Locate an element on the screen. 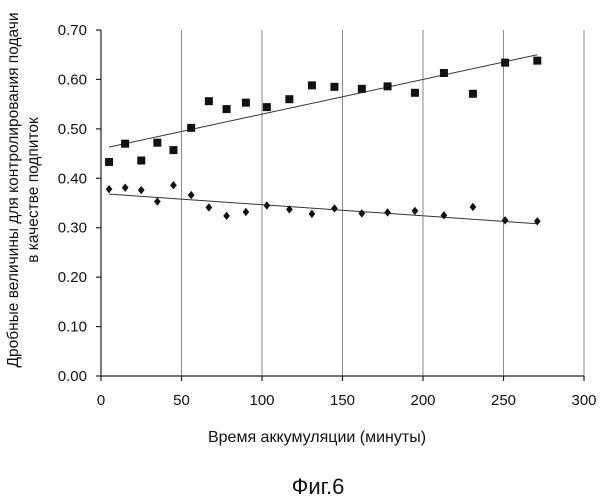  x-tick-label-0: 0 is located at coordinates (101, 400).